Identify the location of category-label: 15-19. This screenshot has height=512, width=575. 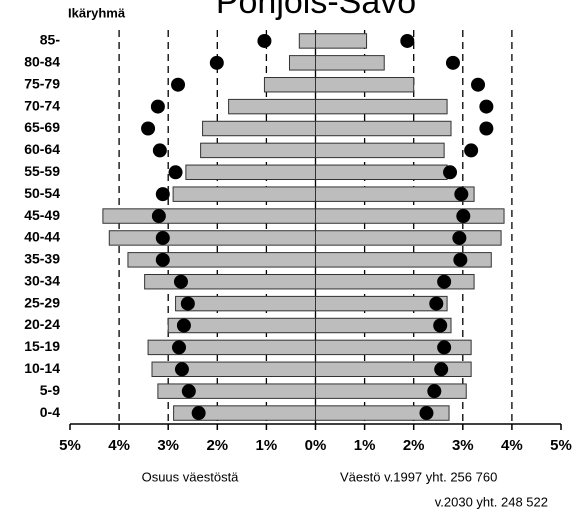
(42, 346).